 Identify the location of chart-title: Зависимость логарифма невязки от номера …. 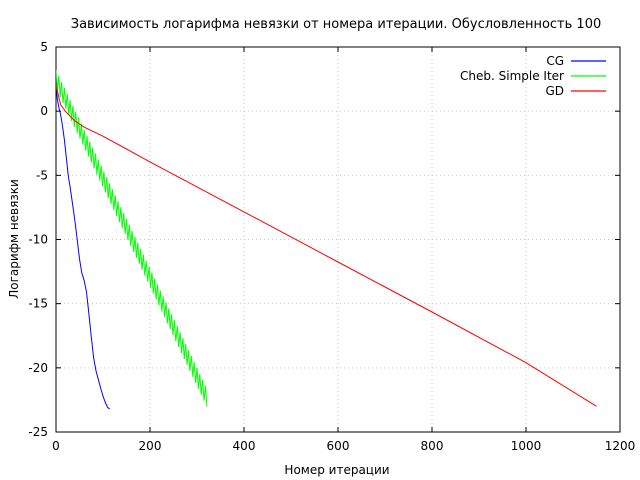
(336, 24).